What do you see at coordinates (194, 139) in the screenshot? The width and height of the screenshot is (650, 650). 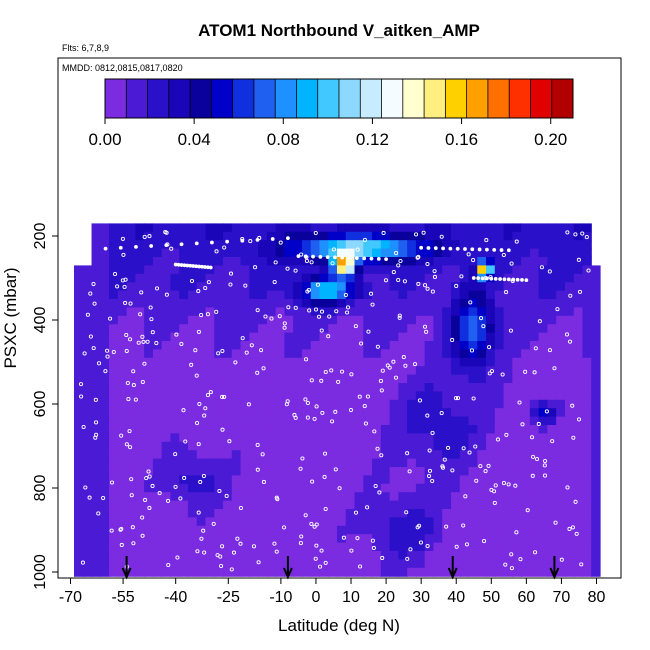 I see `colorbar-tick-label: 0.04` at bounding box center [194, 139].